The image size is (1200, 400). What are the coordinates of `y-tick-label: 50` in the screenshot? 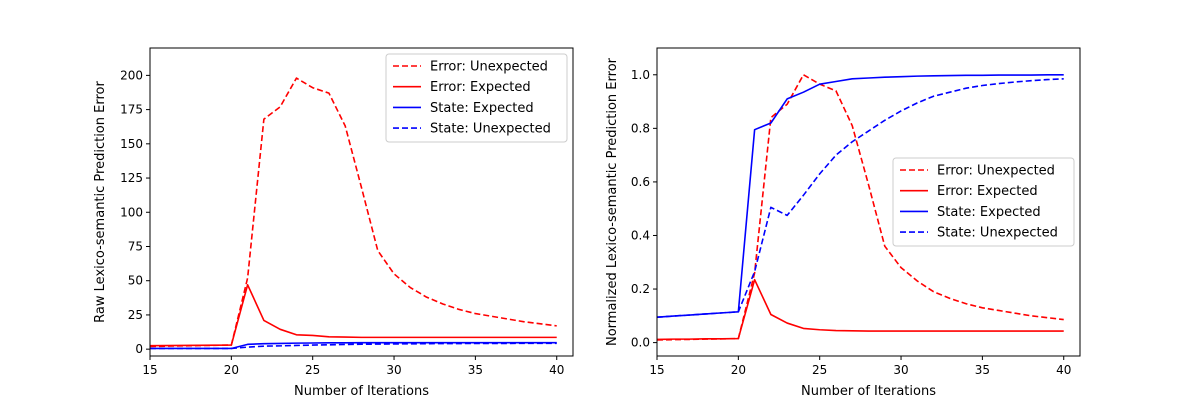 It's located at (135, 281).